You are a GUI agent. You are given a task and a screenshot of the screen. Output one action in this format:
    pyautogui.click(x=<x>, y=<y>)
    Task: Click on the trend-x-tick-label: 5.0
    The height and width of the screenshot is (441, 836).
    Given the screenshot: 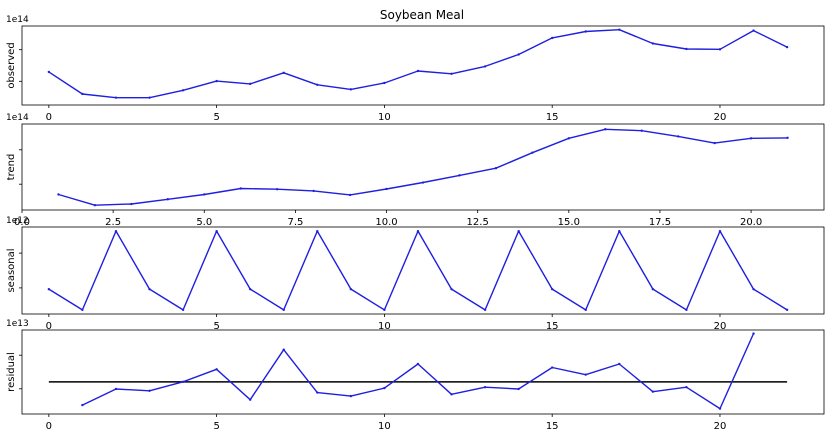 What is the action you would take?
    pyautogui.click(x=204, y=222)
    